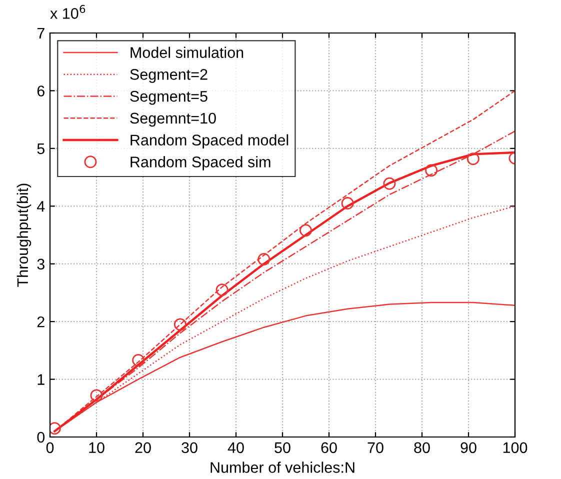 The width and height of the screenshot is (561, 479). I want to click on y-tick-label: 6, so click(40, 91).